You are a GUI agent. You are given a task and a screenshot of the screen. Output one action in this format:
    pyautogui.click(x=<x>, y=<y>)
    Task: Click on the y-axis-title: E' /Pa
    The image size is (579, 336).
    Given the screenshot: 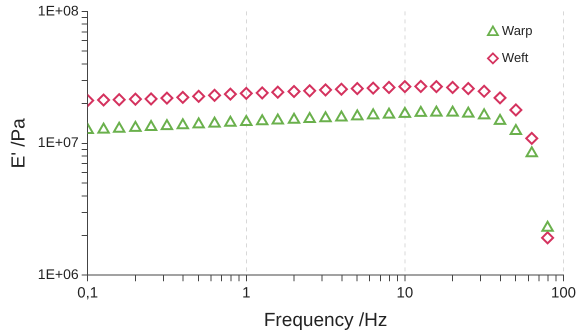 What is the action you would take?
    pyautogui.click(x=19, y=143)
    